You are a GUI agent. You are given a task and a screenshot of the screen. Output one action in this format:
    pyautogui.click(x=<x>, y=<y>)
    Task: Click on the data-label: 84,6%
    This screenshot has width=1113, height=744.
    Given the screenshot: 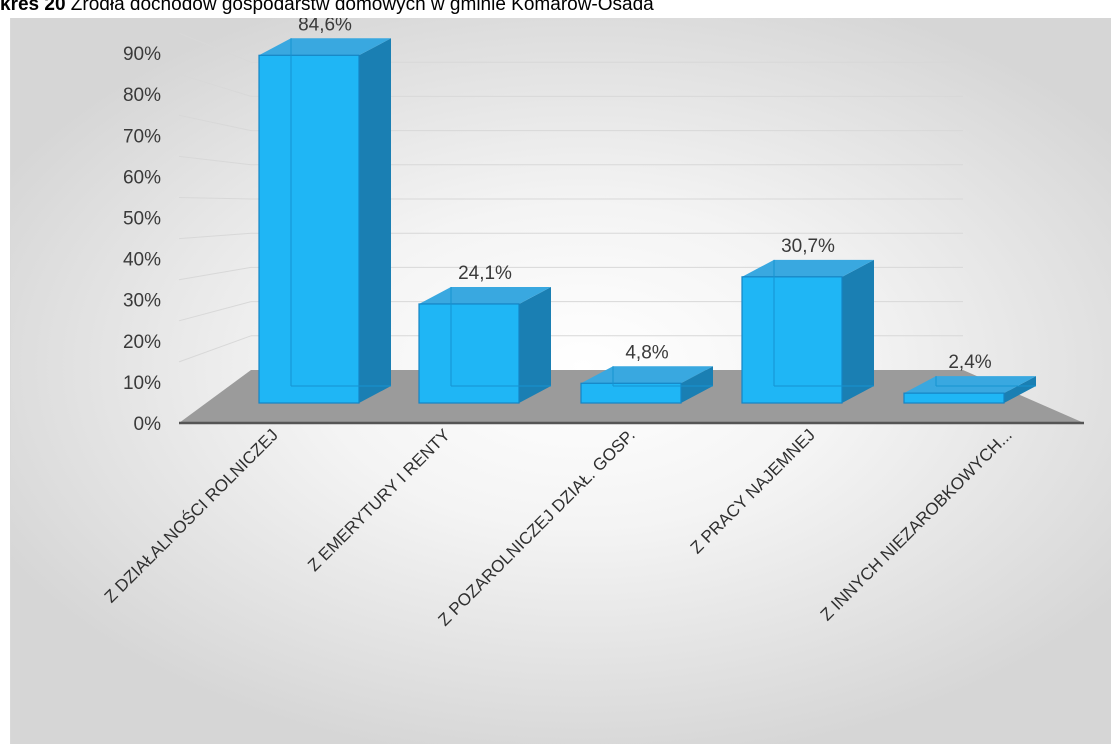 What is the action you would take?
    pyautogui.click(x=325, y=26)
    